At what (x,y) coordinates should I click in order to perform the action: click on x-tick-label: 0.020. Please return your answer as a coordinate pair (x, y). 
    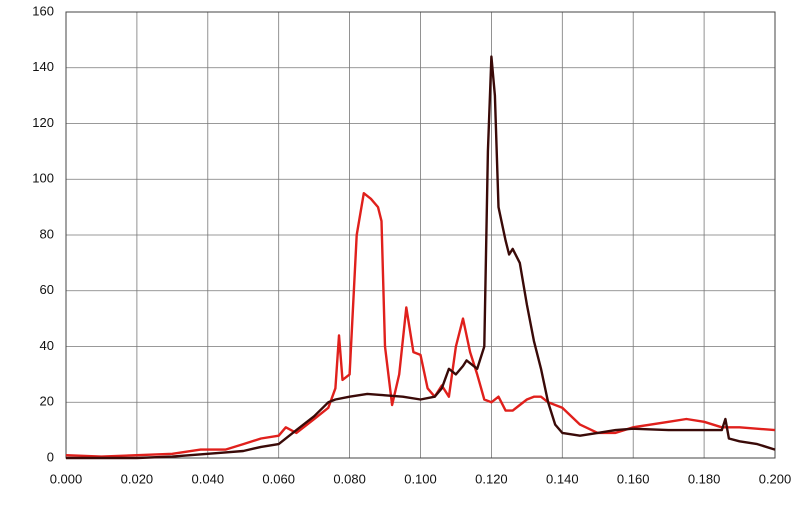
    Looking at the image, I should click on (137, 478).